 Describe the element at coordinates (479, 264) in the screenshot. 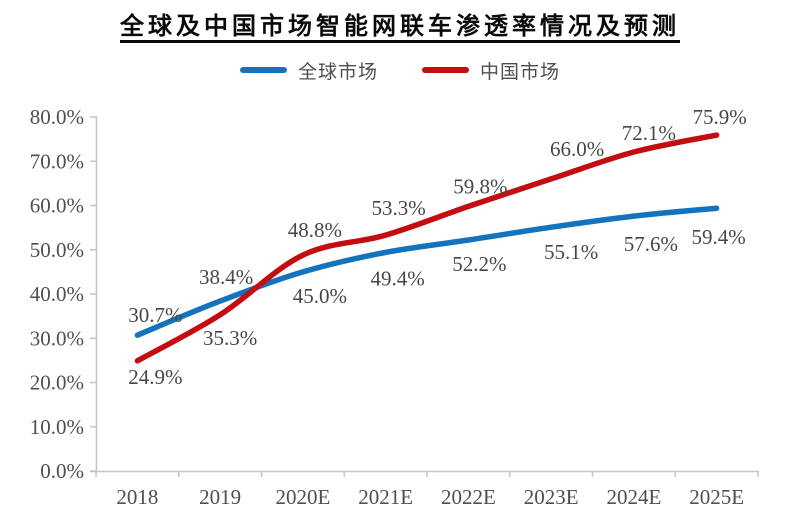

I see `data-label-global-market: 52.2%` at that location.